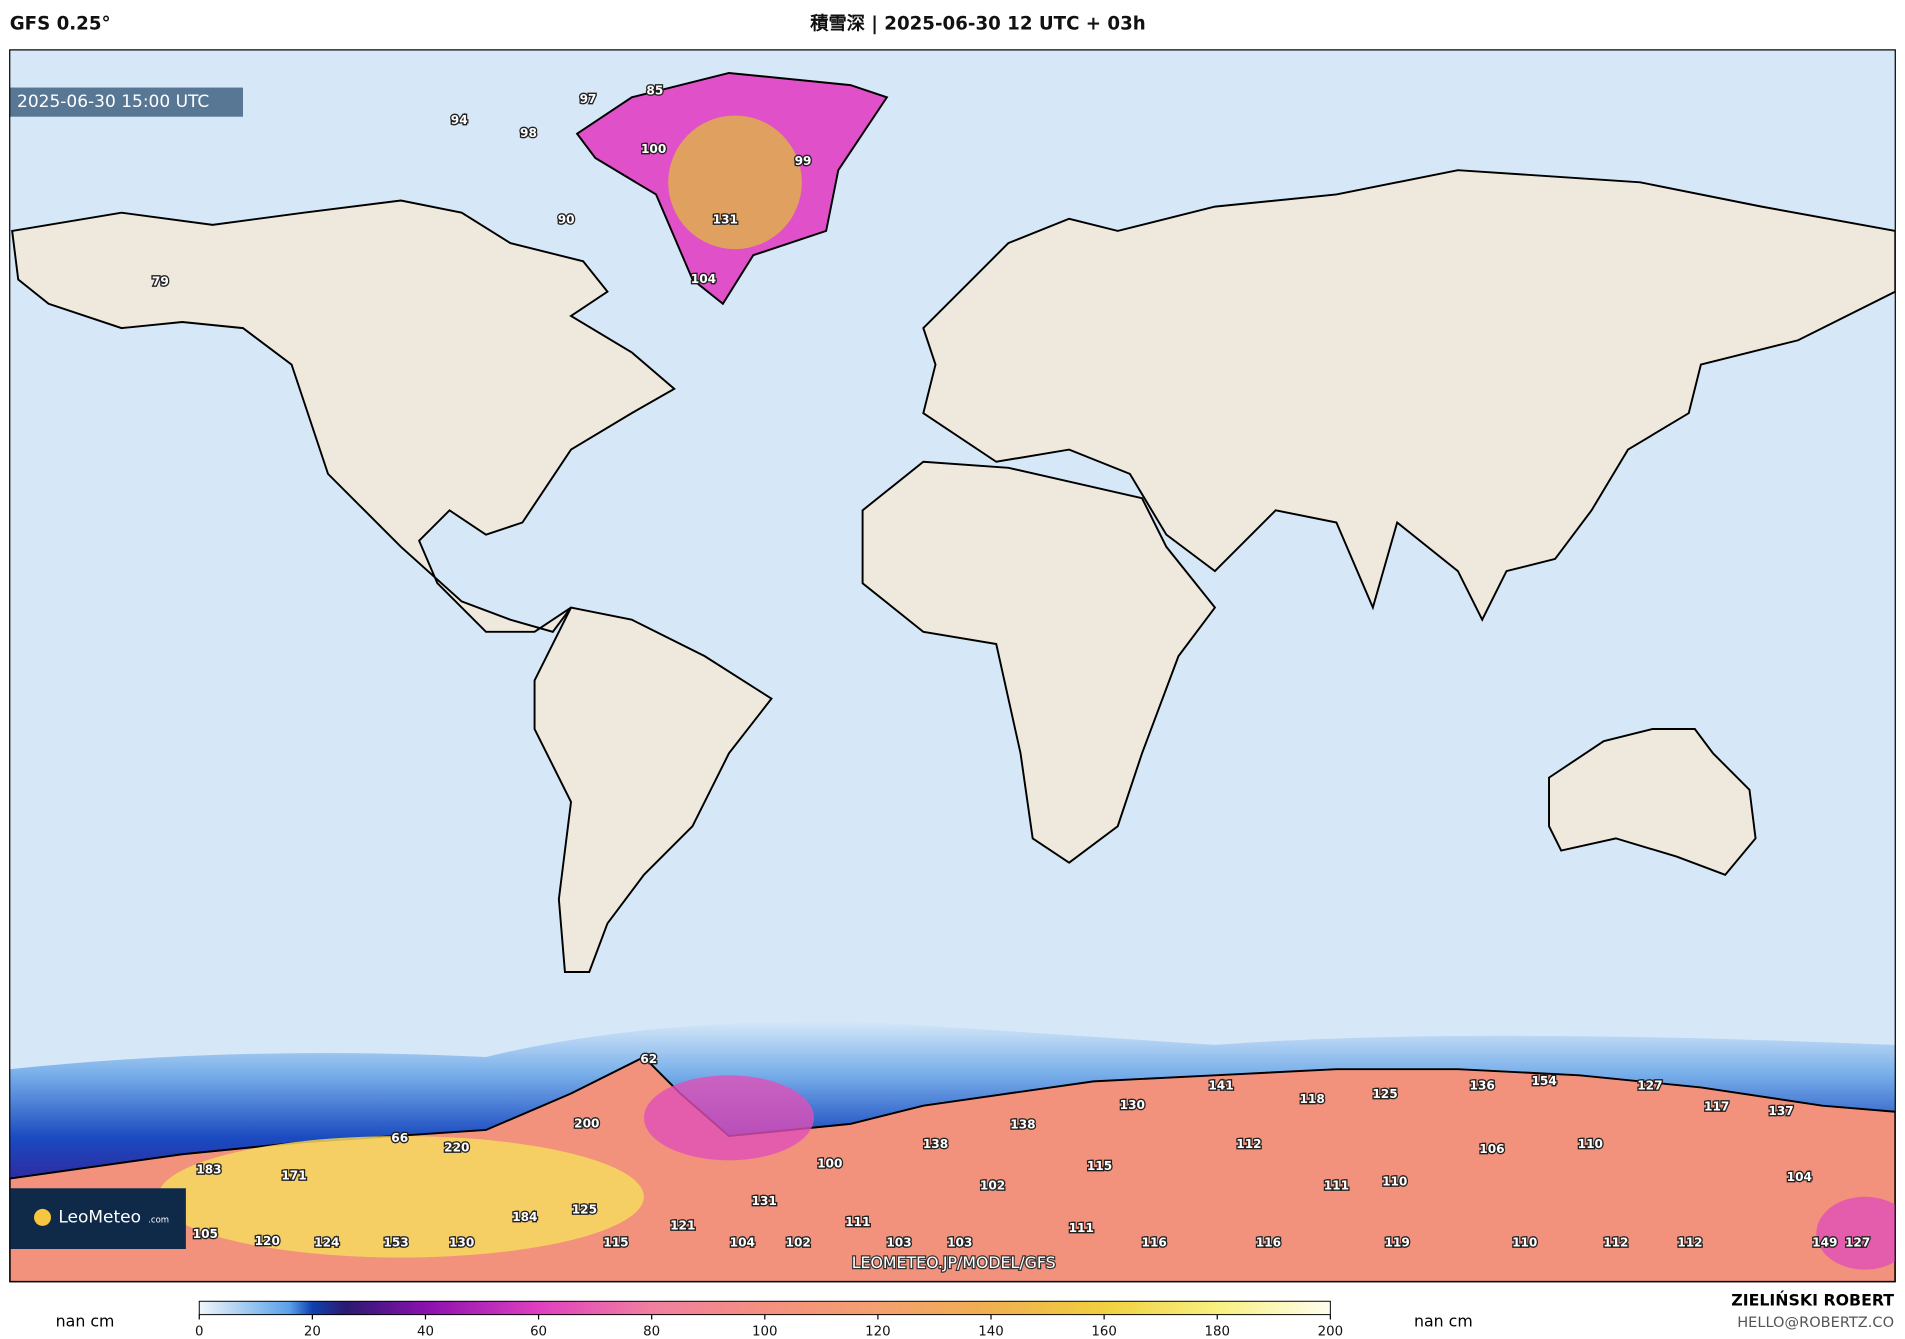  I want to click on snow-label: 136, so click(1482, 1086).